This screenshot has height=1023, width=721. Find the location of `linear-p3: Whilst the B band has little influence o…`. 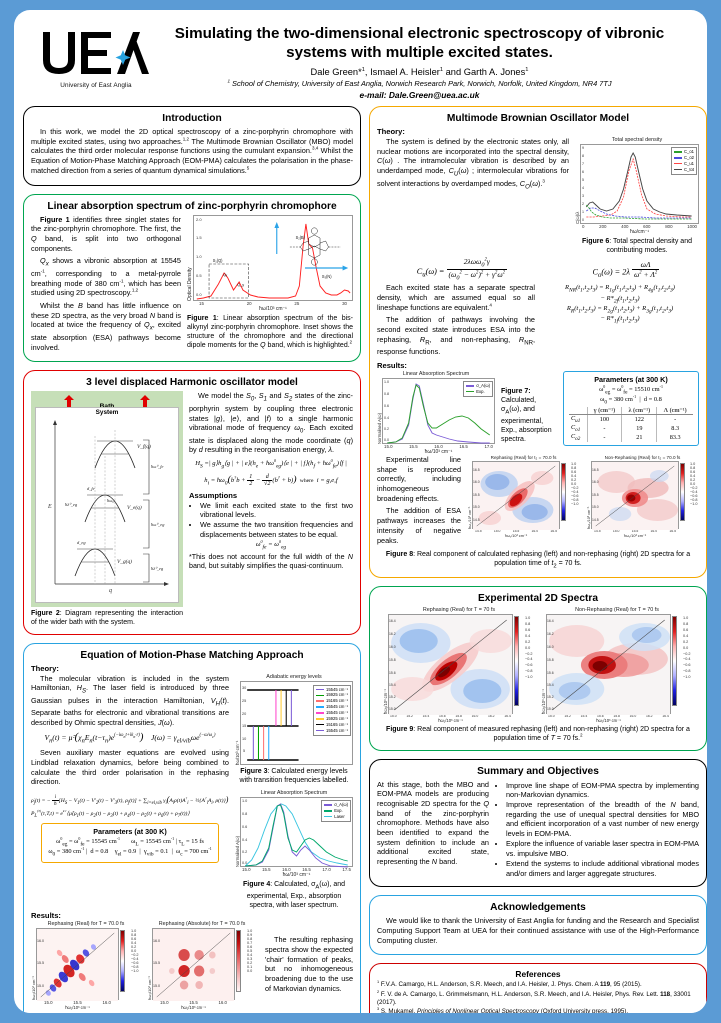

linear-p3: Whilst the B band has little influence o… is located at coordinates (106, 326).